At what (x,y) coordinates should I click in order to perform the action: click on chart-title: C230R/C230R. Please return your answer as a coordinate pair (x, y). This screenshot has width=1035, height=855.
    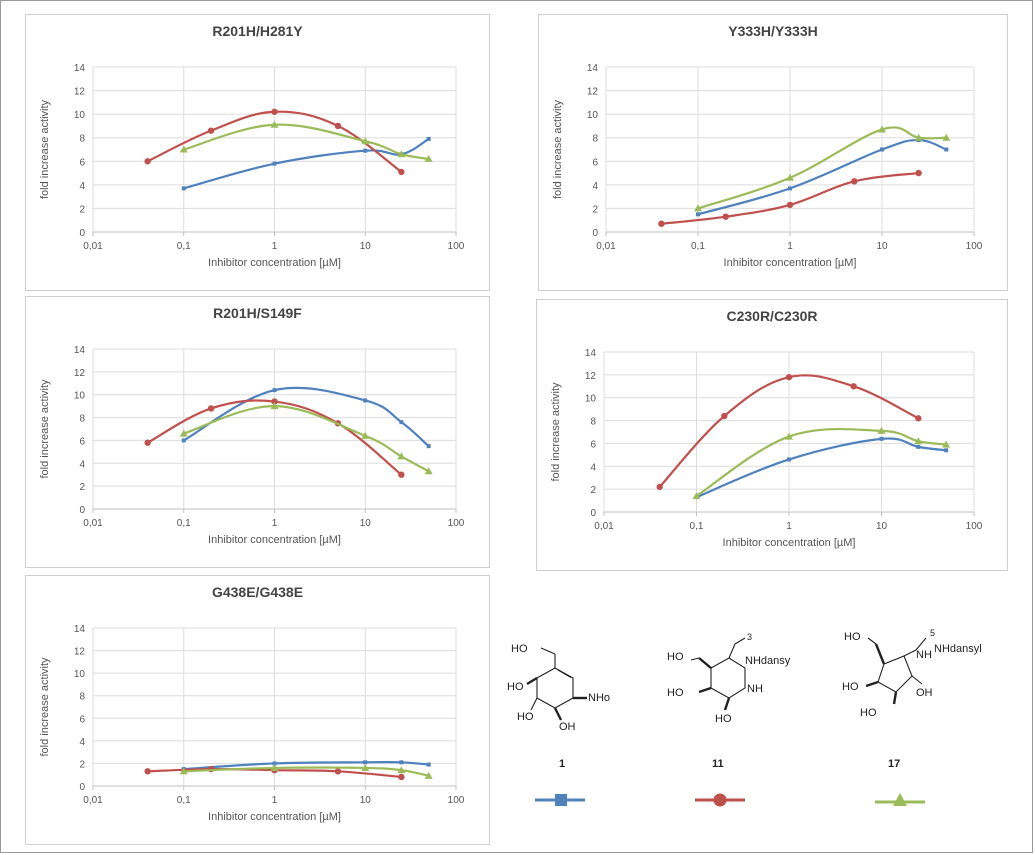
    Looking at the image, I should click on (772, 316).